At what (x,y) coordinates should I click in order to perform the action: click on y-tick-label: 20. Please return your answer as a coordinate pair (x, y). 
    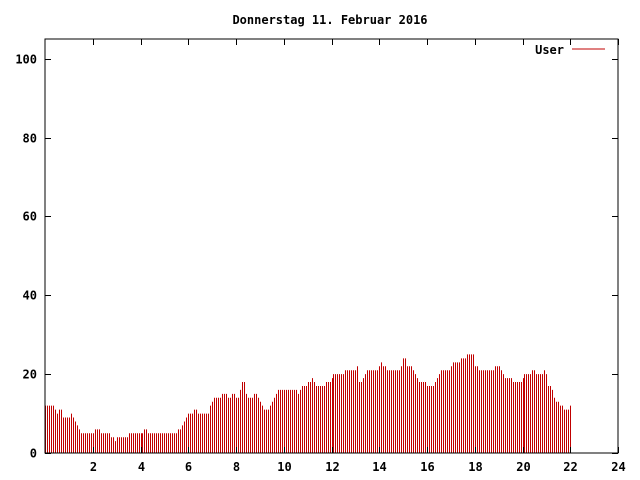
    Looking at the image, I should click on (30, 375).